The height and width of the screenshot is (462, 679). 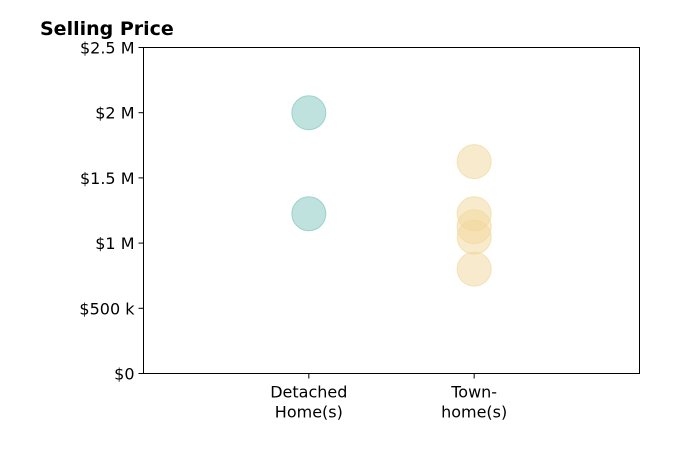 I want to click on y-tick-label: $2 M, so click(x=114, y=113).